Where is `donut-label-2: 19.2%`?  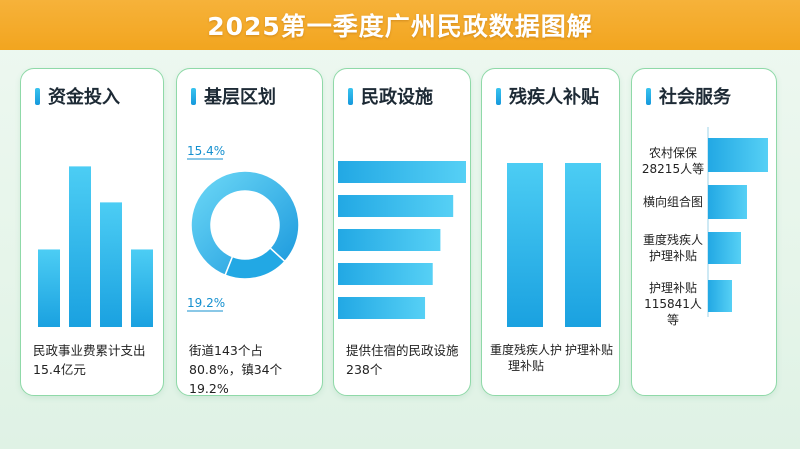
donut-label-2: 19.2% is located at coordinates (206, 303).